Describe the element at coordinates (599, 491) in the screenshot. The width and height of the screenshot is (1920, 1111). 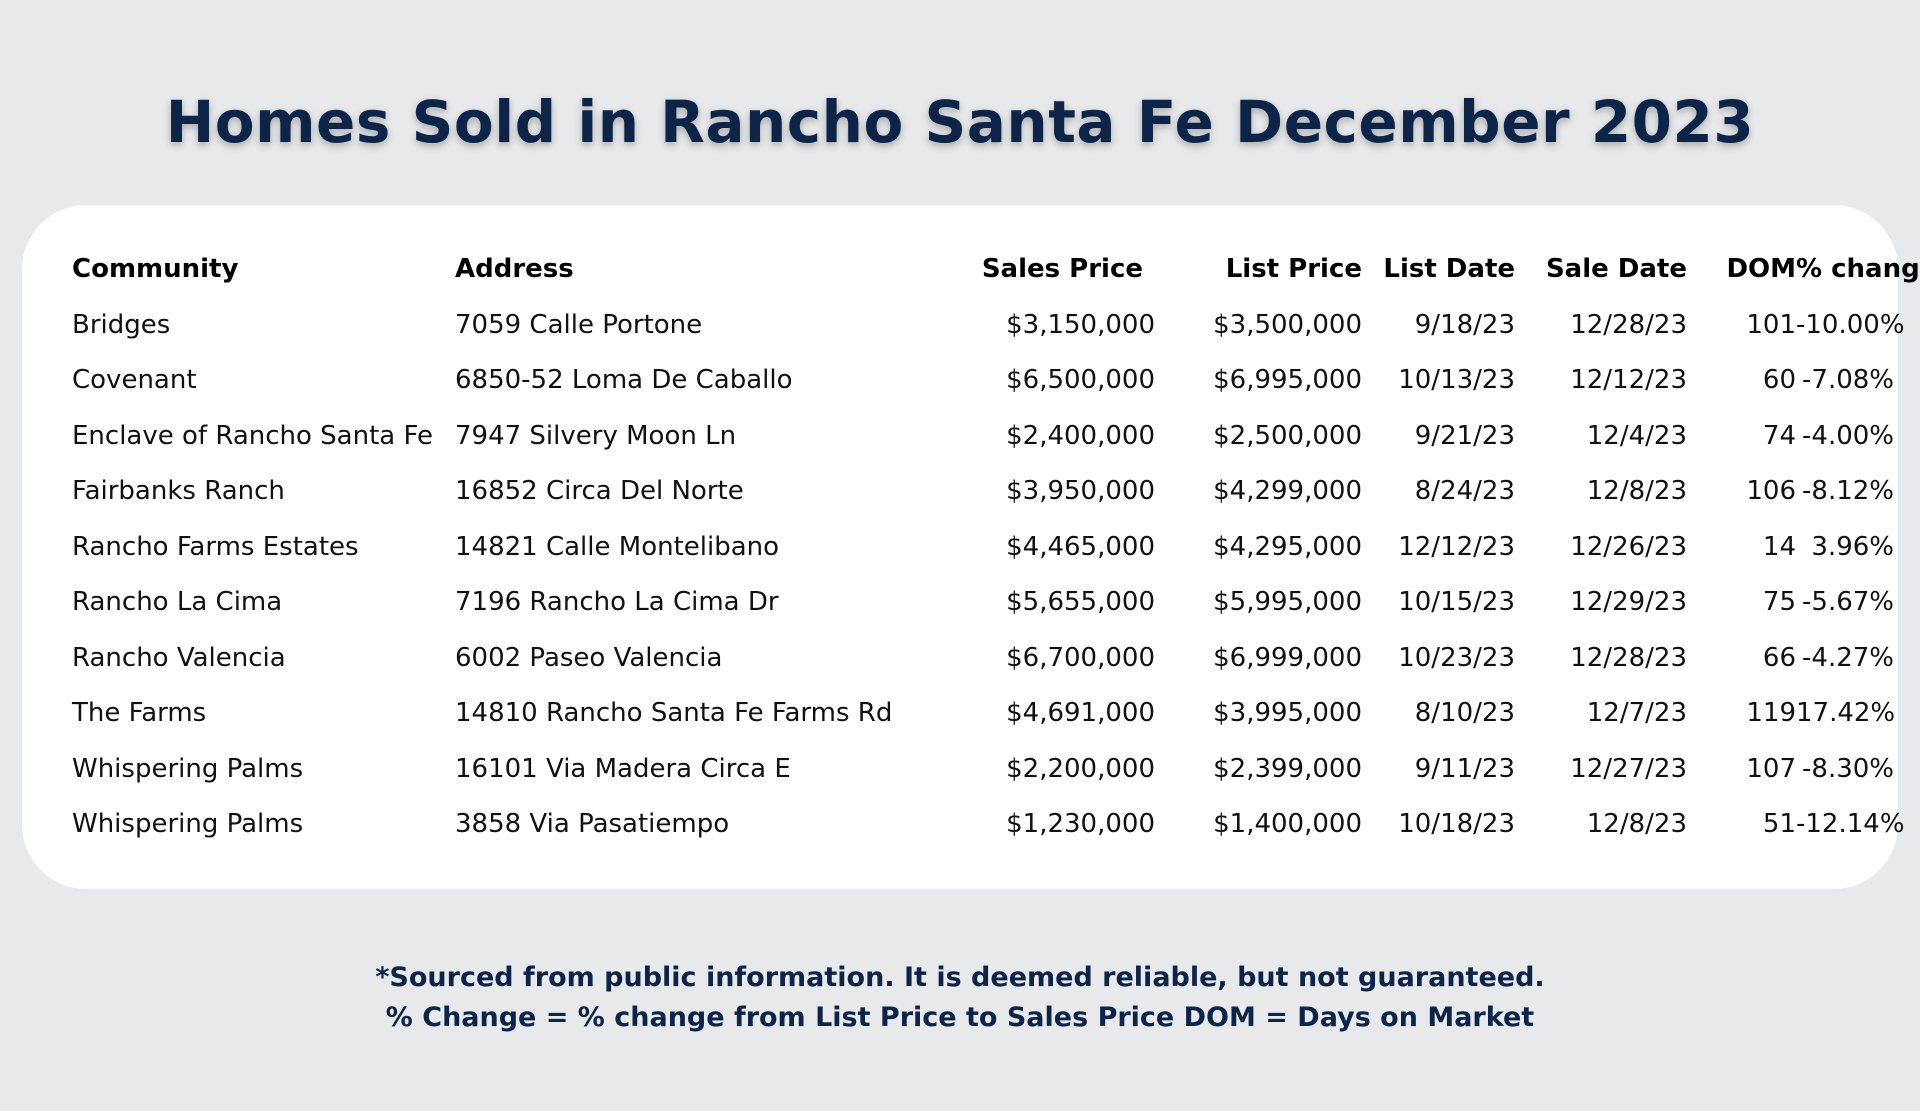
I see `cell-address: 16852 Circa Del Norte` at that location.